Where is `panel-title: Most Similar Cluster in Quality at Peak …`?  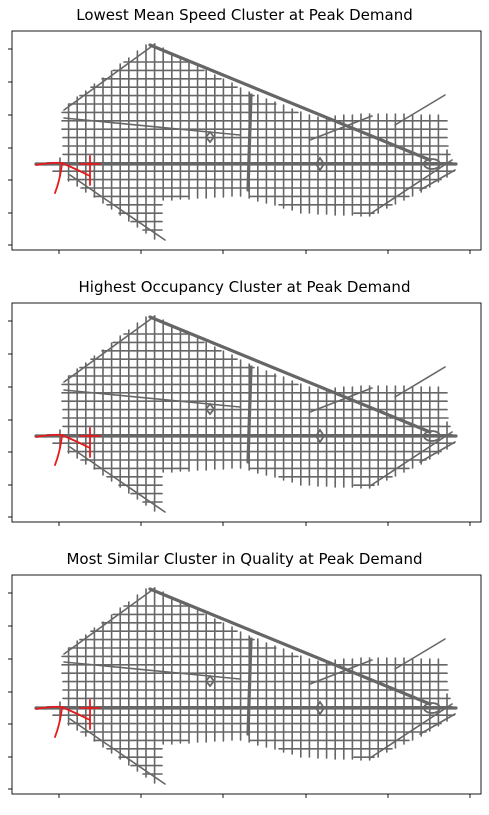
panel-title: Most Similar Cluster in Quality at Peak … is located at coordinates (244, 559).